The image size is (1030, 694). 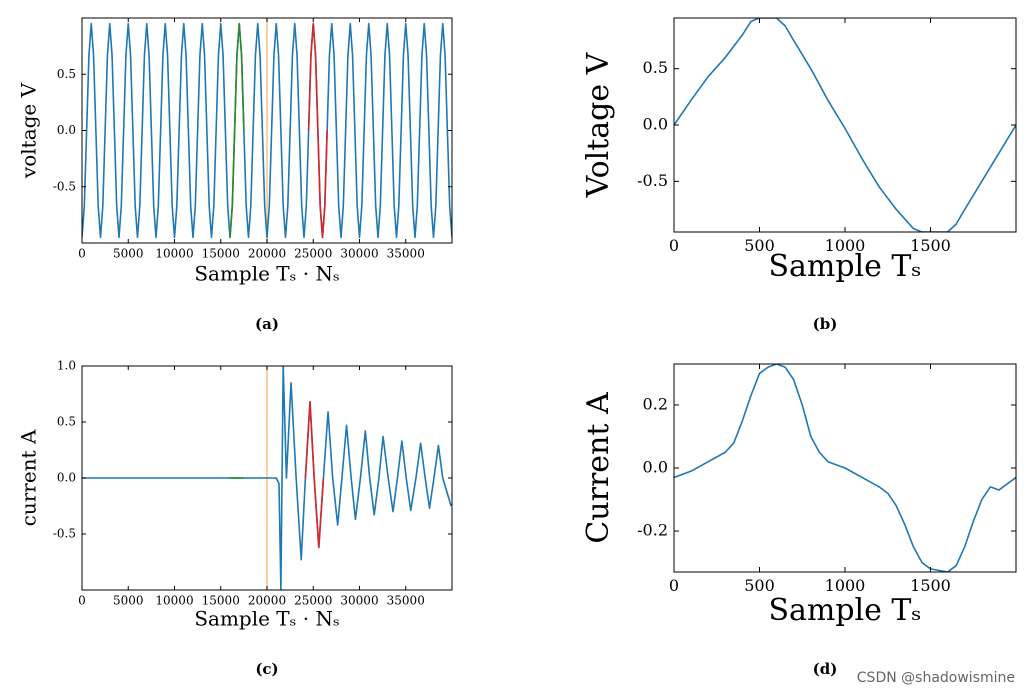 What do you see at coordinates (598, 124) in the screenshot?
I see `y-axis-label: Voltage V` at bounding box center [598, 124].